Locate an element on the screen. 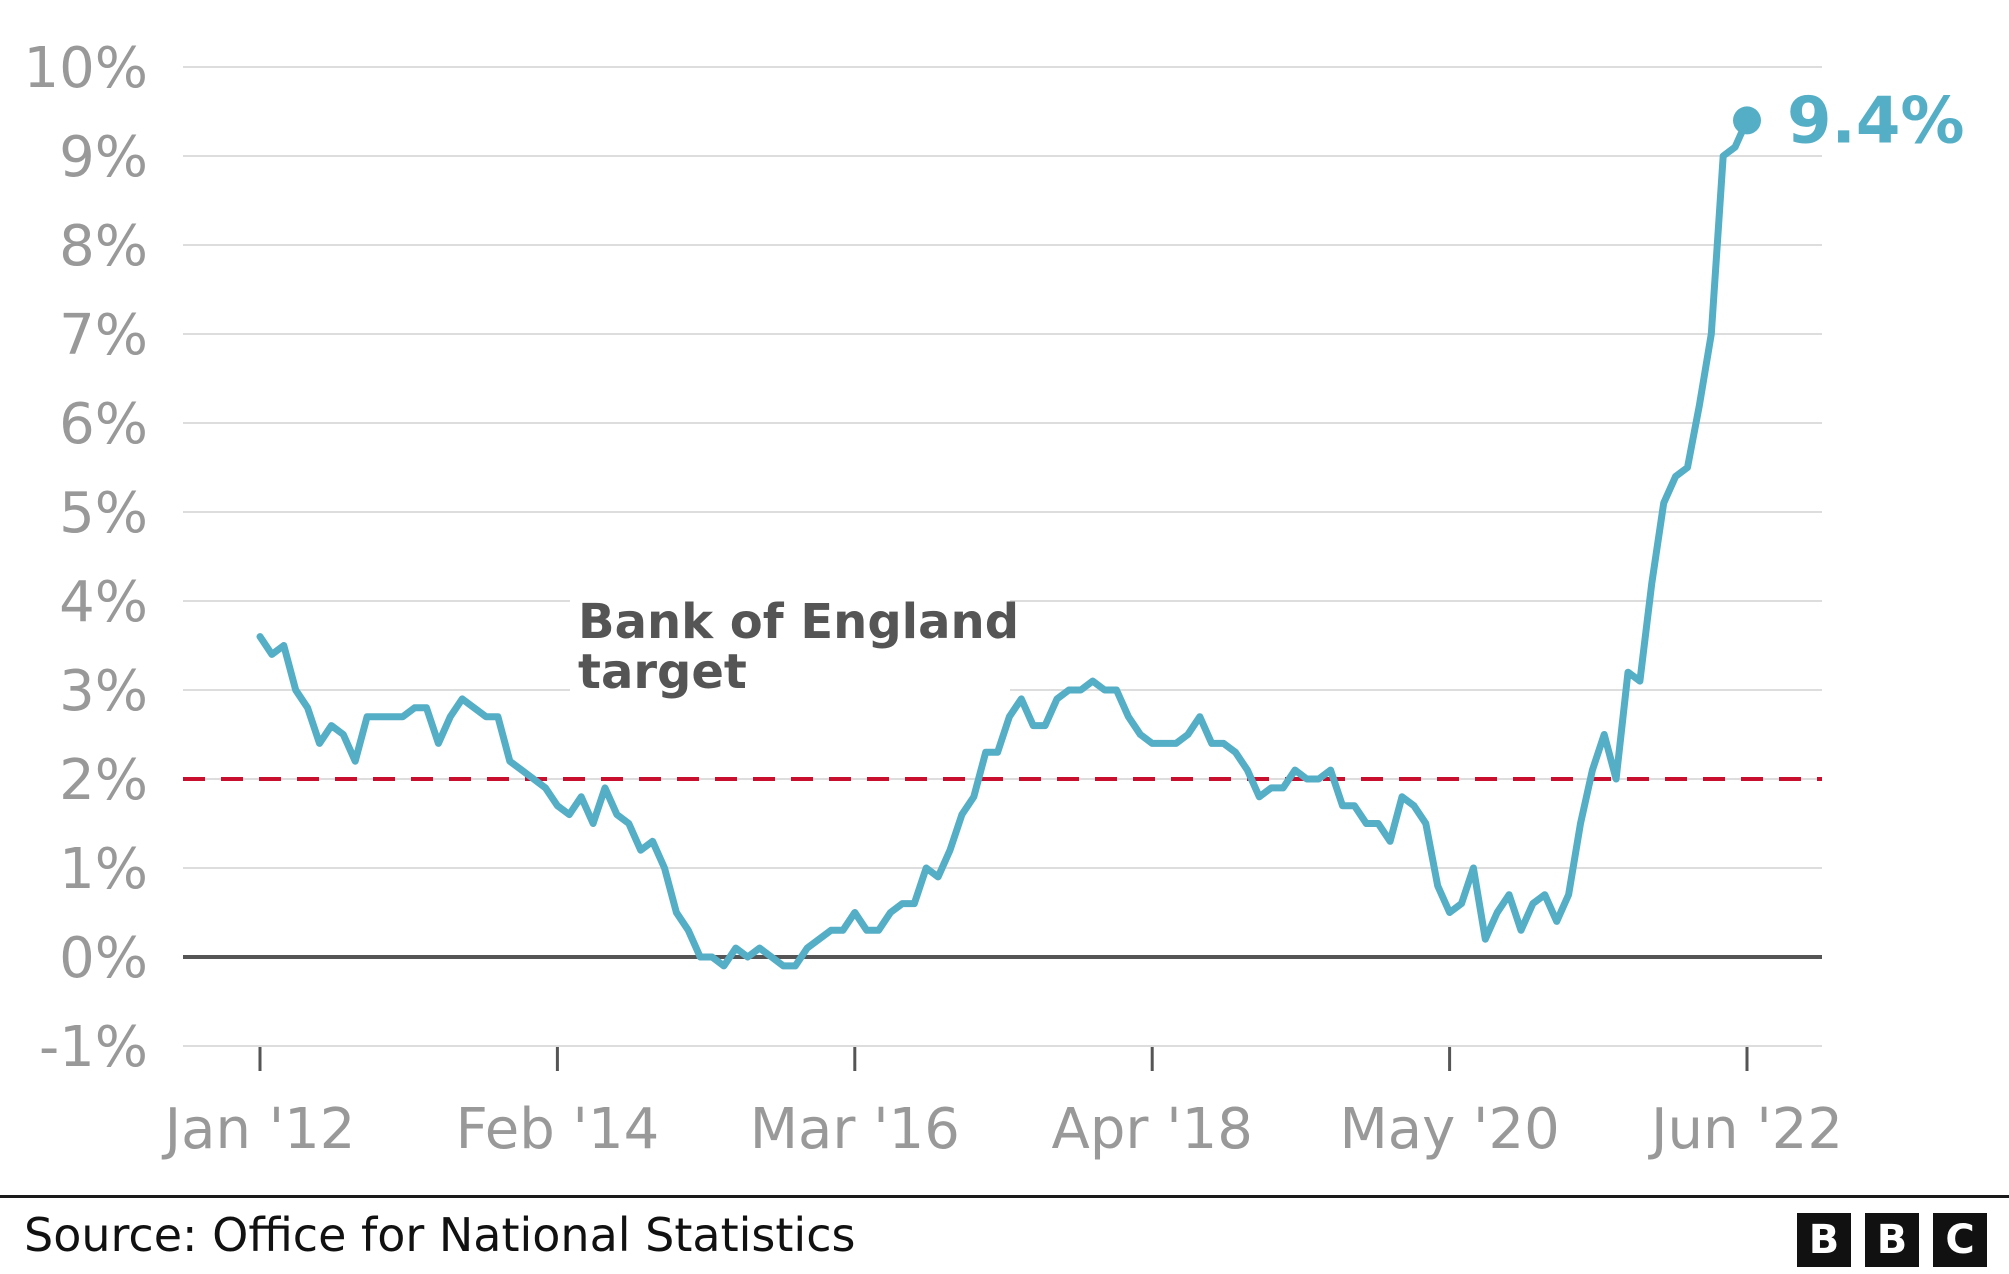 The width and height of the screenshot is (2009, 1274). logo-letter-2: B is located at coordinates (1892, 1240).